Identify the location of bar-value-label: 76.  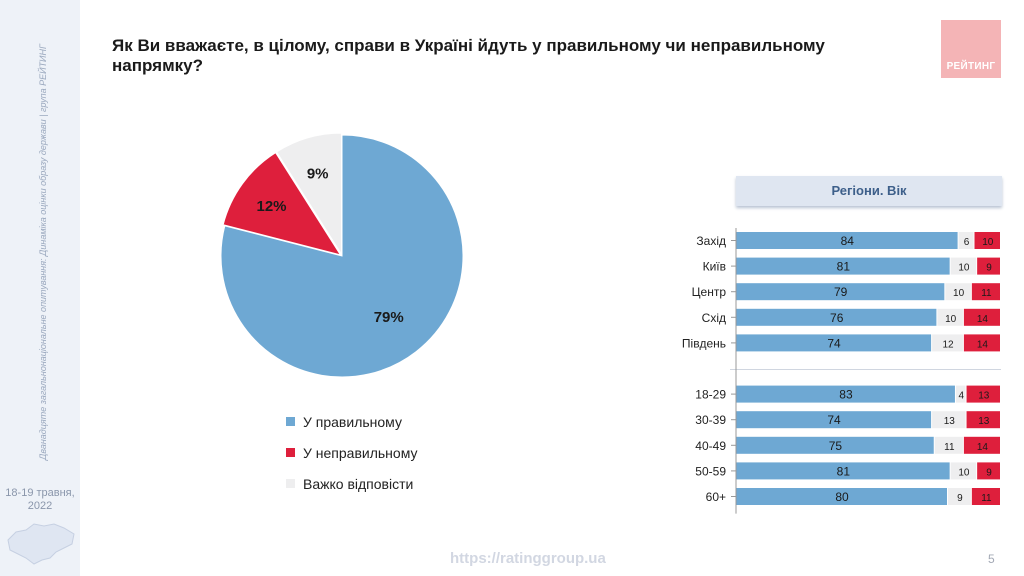
(837, 318).